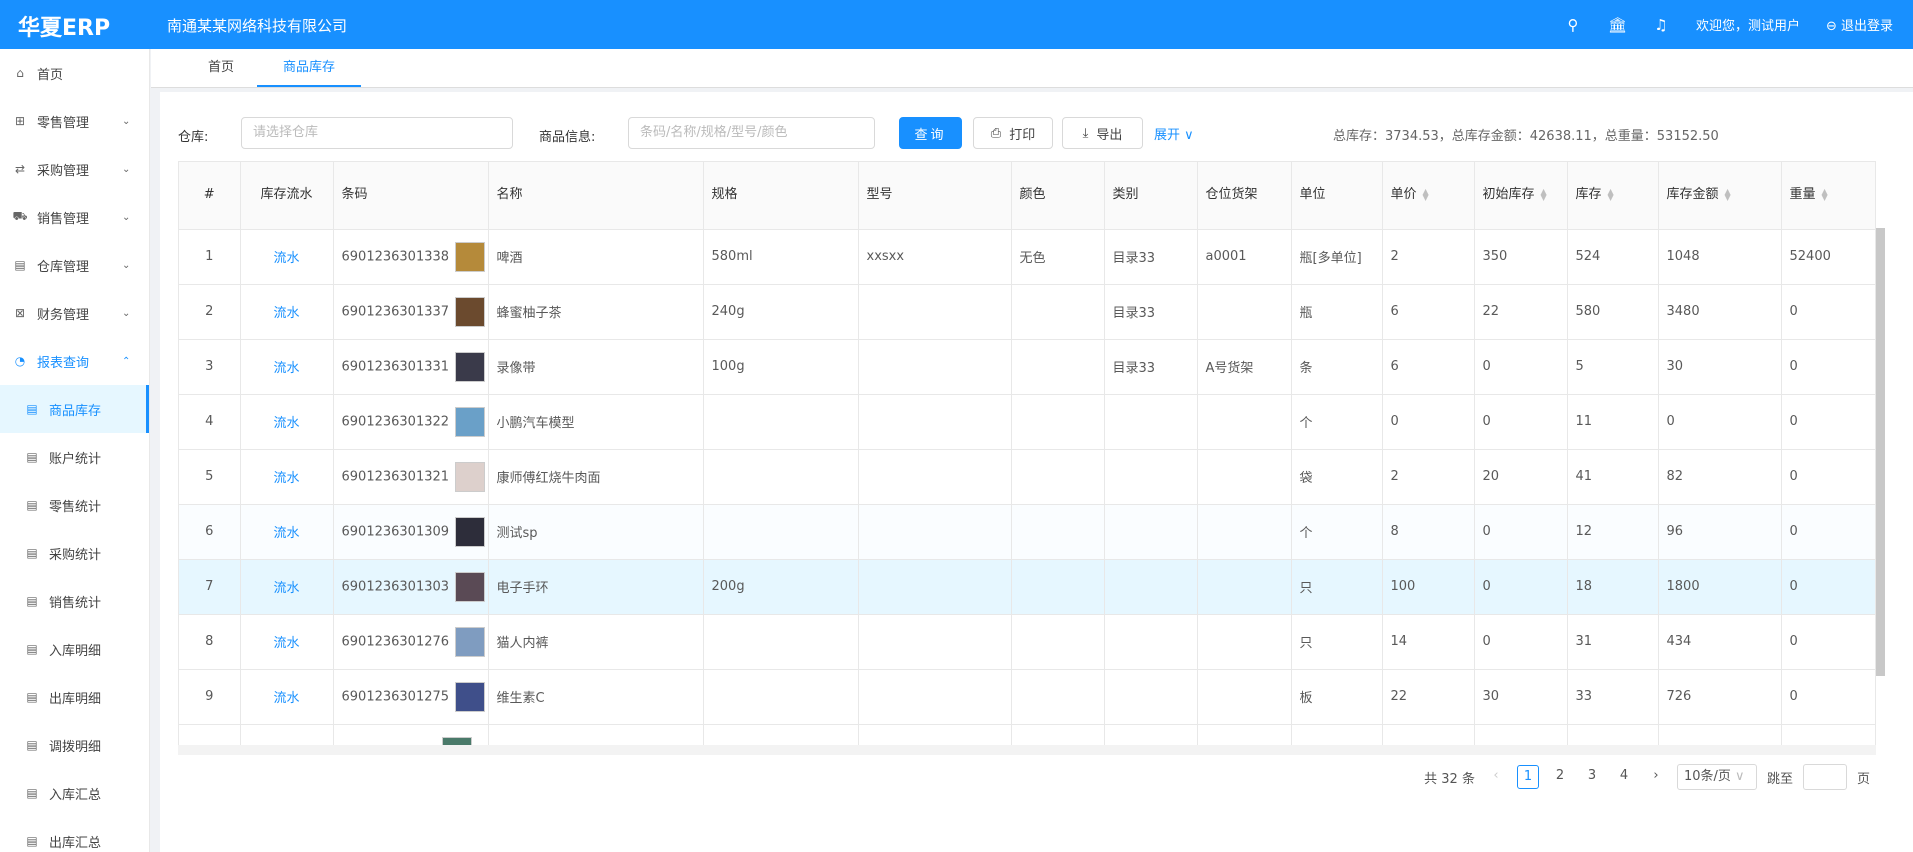  What do you see at coordinates (1880, 452) in the screenshot?
I see `vertical-scrollbar` at bounding box center [1880, 452].